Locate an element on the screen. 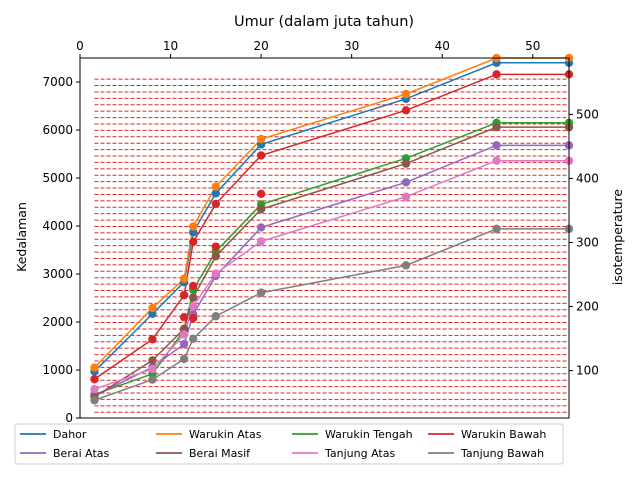 Image resolution: width=640 pixels, height=480 pixels. legend-label: Warukin Bawah is located at coordinates (503, 434).